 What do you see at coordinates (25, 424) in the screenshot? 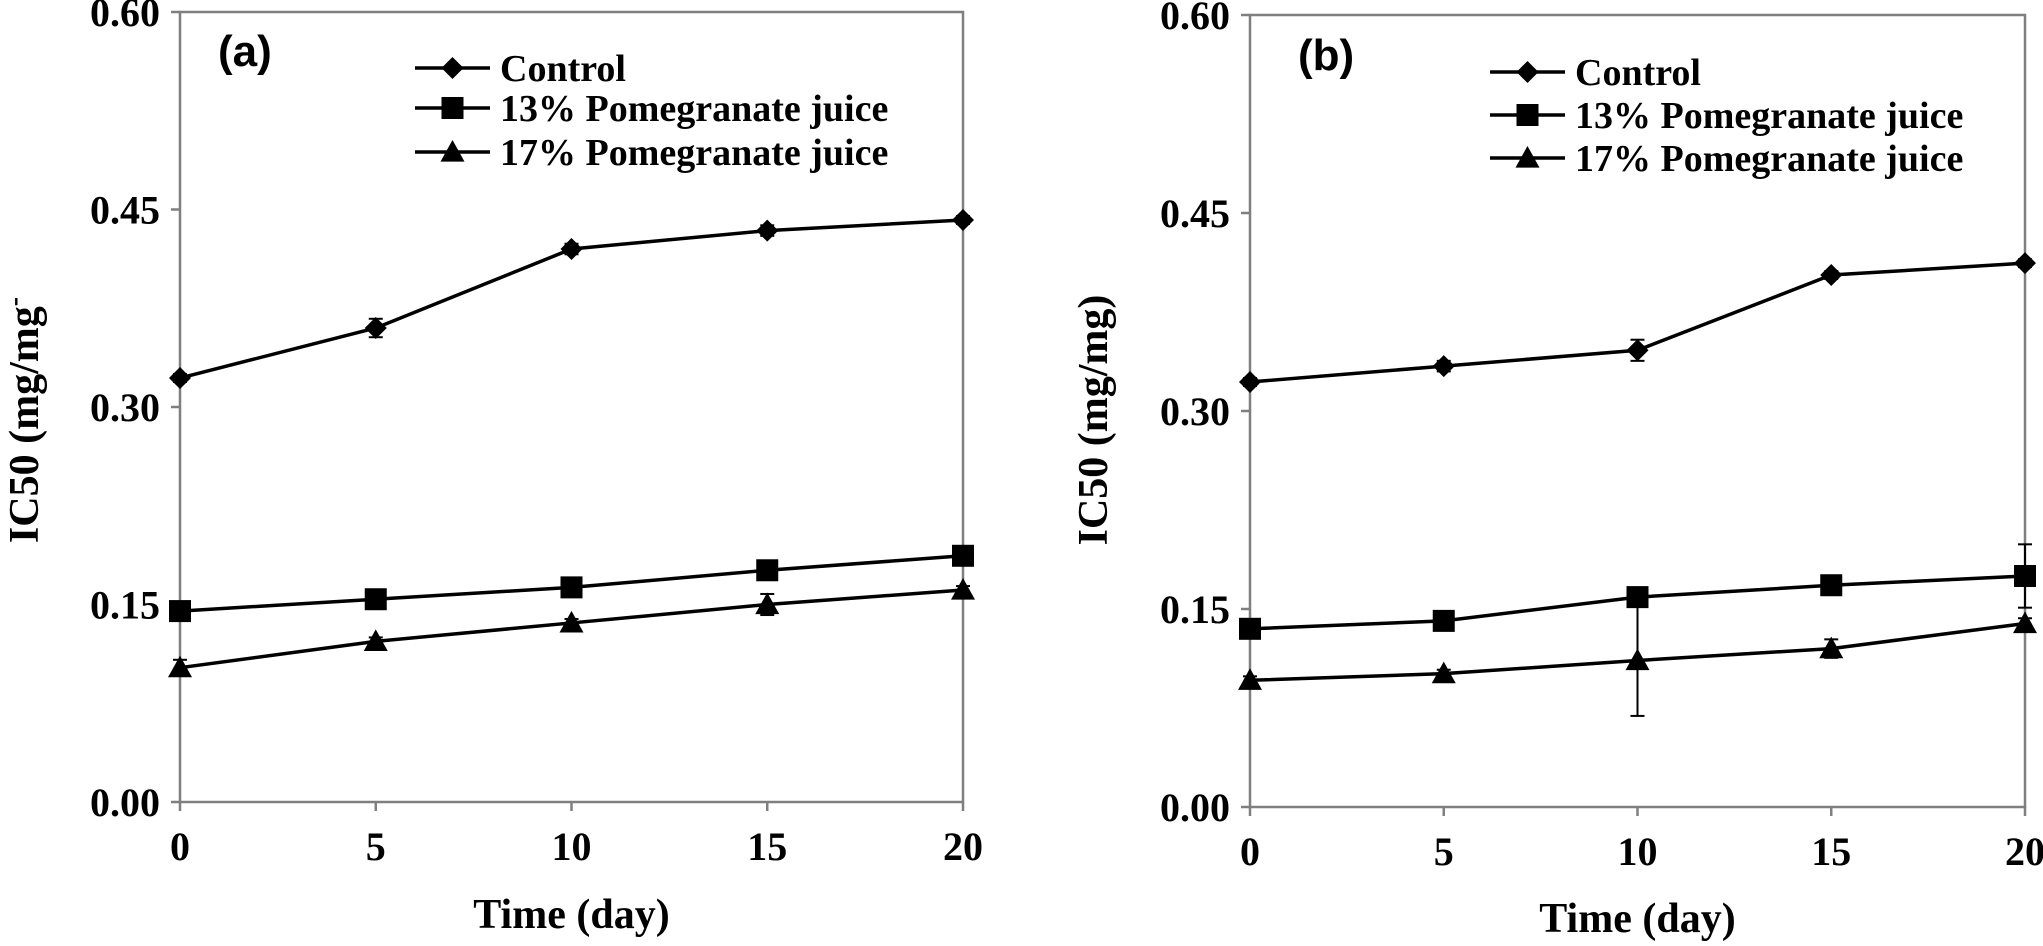
I see `y-axis-title-text: IC50 (mg/mg` at bounding box center [25, 424].